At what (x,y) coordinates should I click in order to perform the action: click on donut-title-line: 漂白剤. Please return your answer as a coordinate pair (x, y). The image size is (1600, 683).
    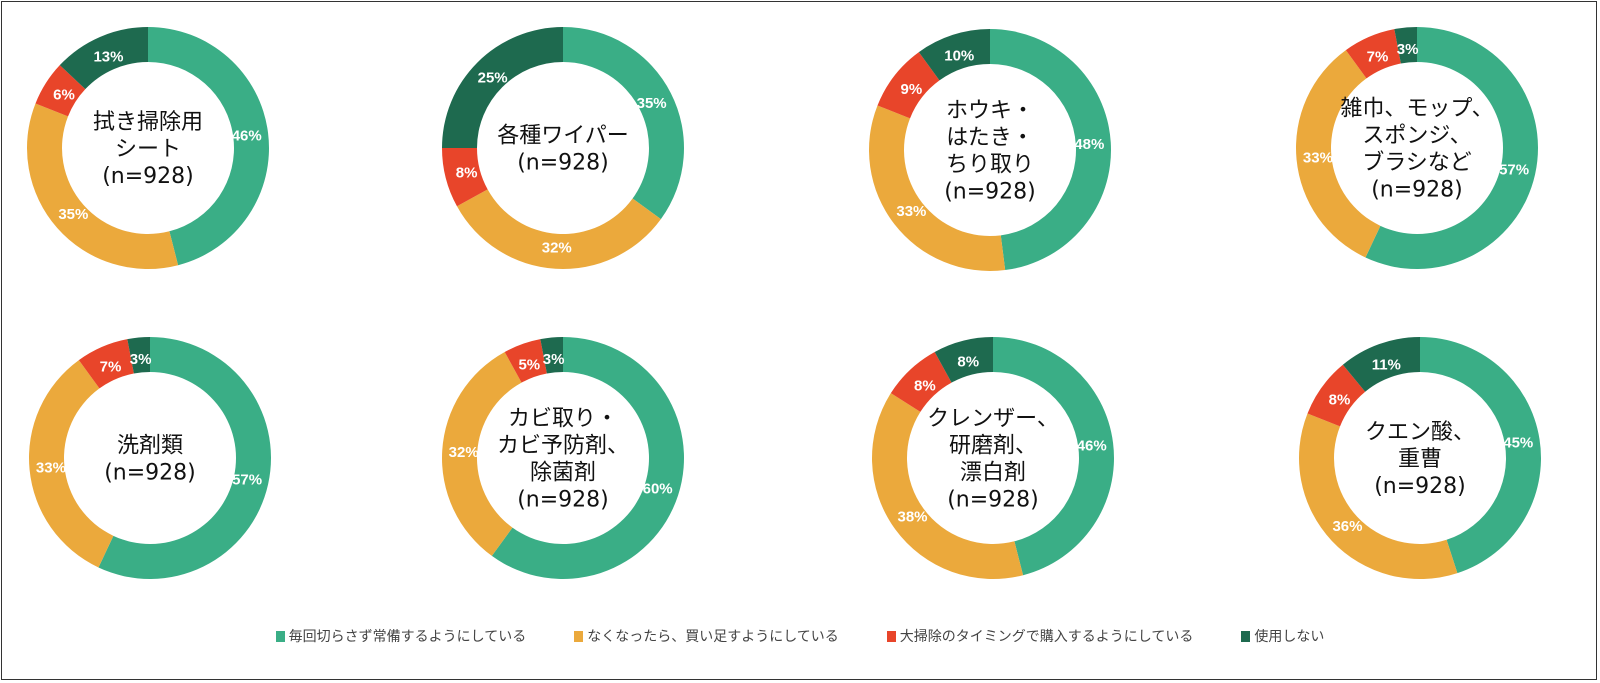
    Looking at the image, I should click on (993, 473).